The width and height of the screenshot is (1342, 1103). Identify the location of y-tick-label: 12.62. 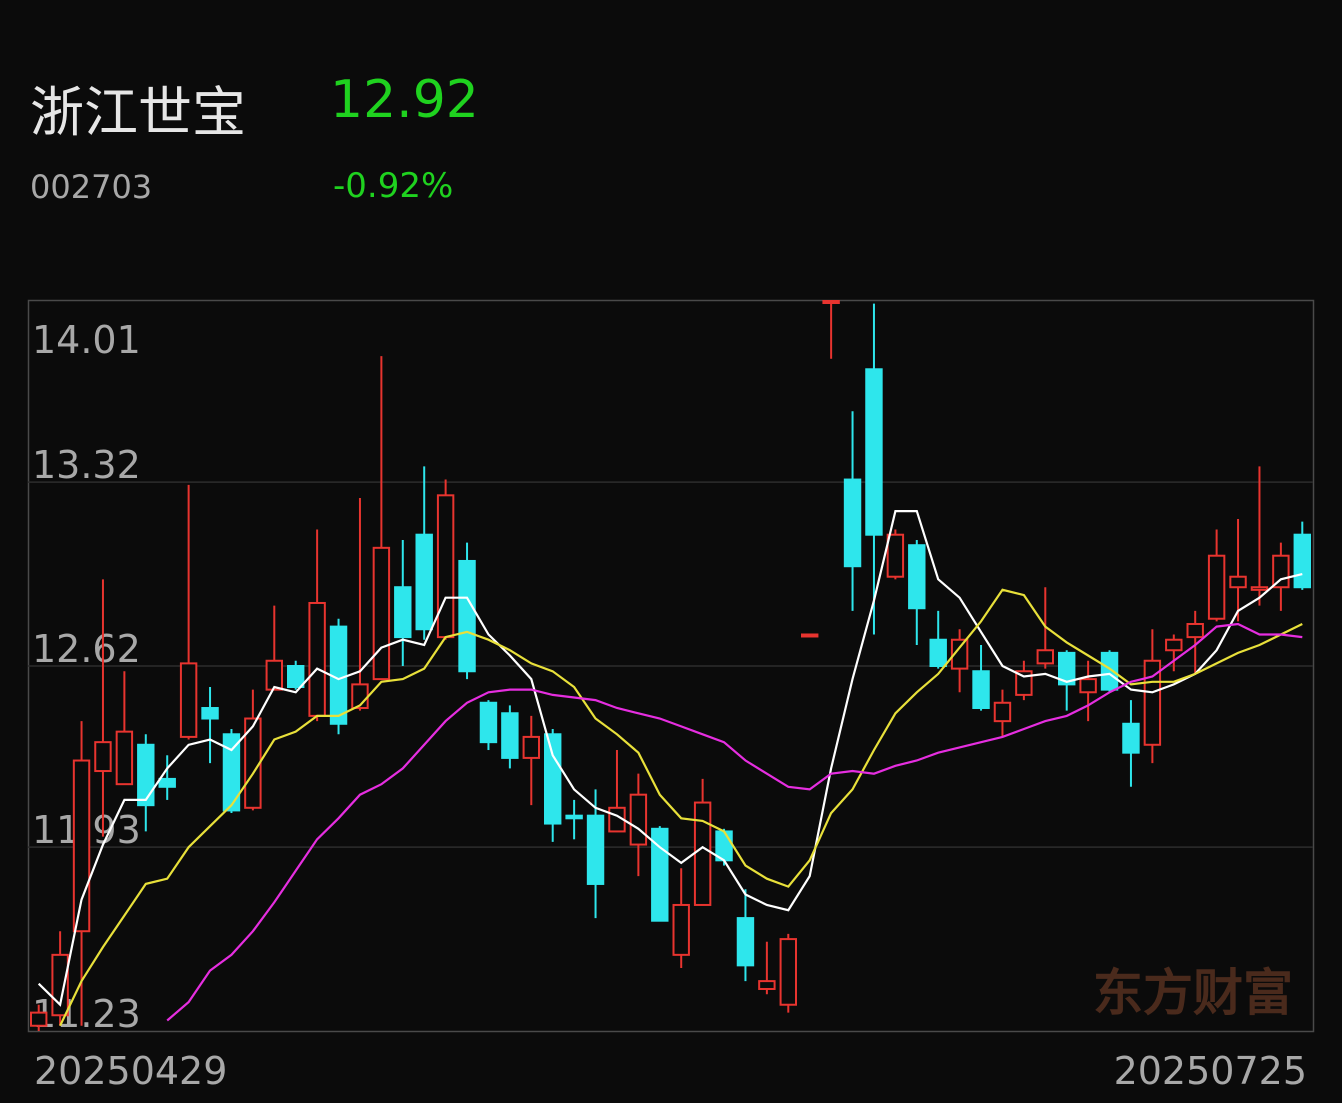
(86, 649).